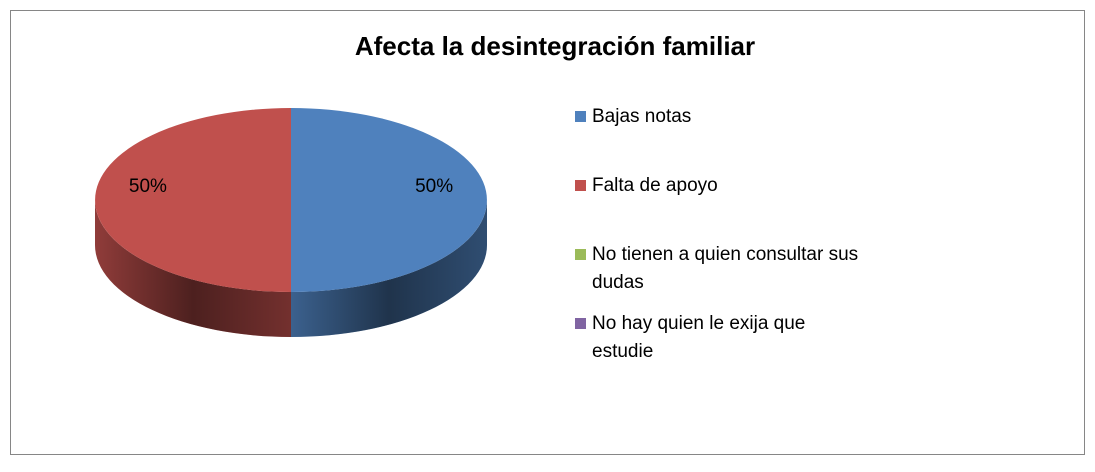 The height and width of the screenshot is (472, 1095). I want to click on legend-label: Bajas notas, so click(642, 116).